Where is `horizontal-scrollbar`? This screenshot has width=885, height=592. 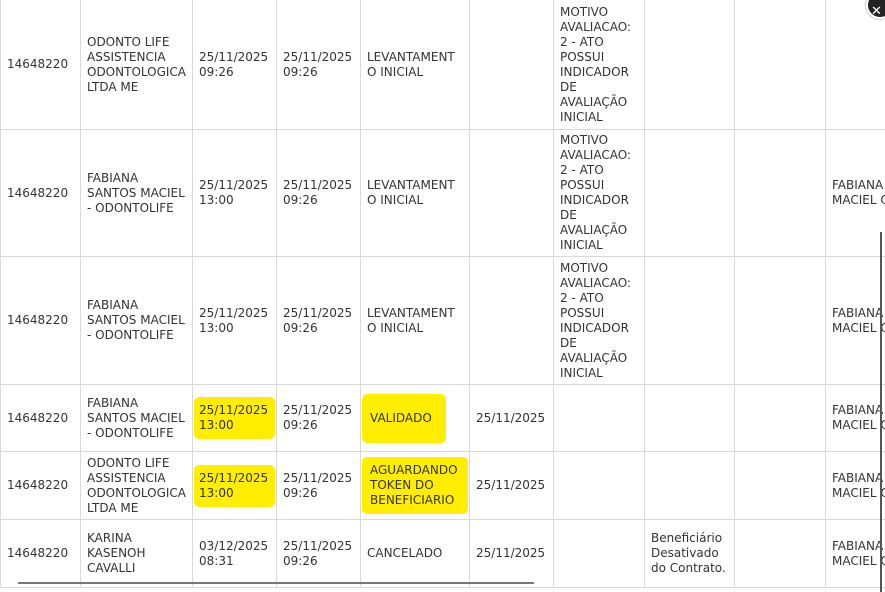
horizontal-scrollbar is located at coordinates (276, 583).